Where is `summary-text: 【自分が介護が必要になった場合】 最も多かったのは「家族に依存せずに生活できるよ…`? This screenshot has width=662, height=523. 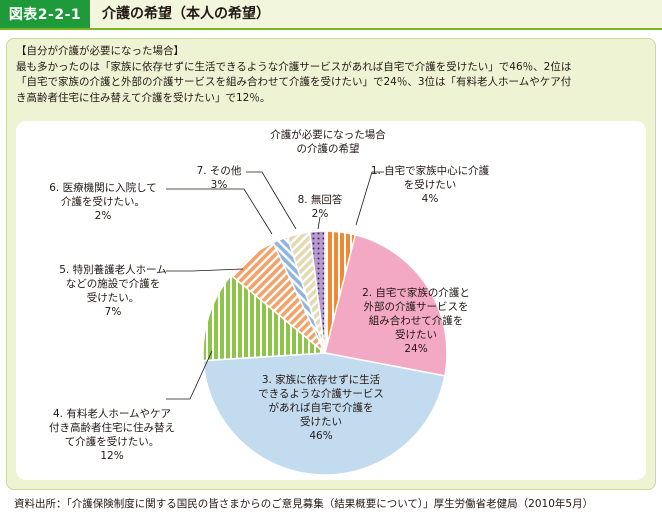 summary-text: 【自分が介護が必要になった場合】 最も多かったのは「家族に依存せずに生活できるよ… is located at coordinates (332, 75).